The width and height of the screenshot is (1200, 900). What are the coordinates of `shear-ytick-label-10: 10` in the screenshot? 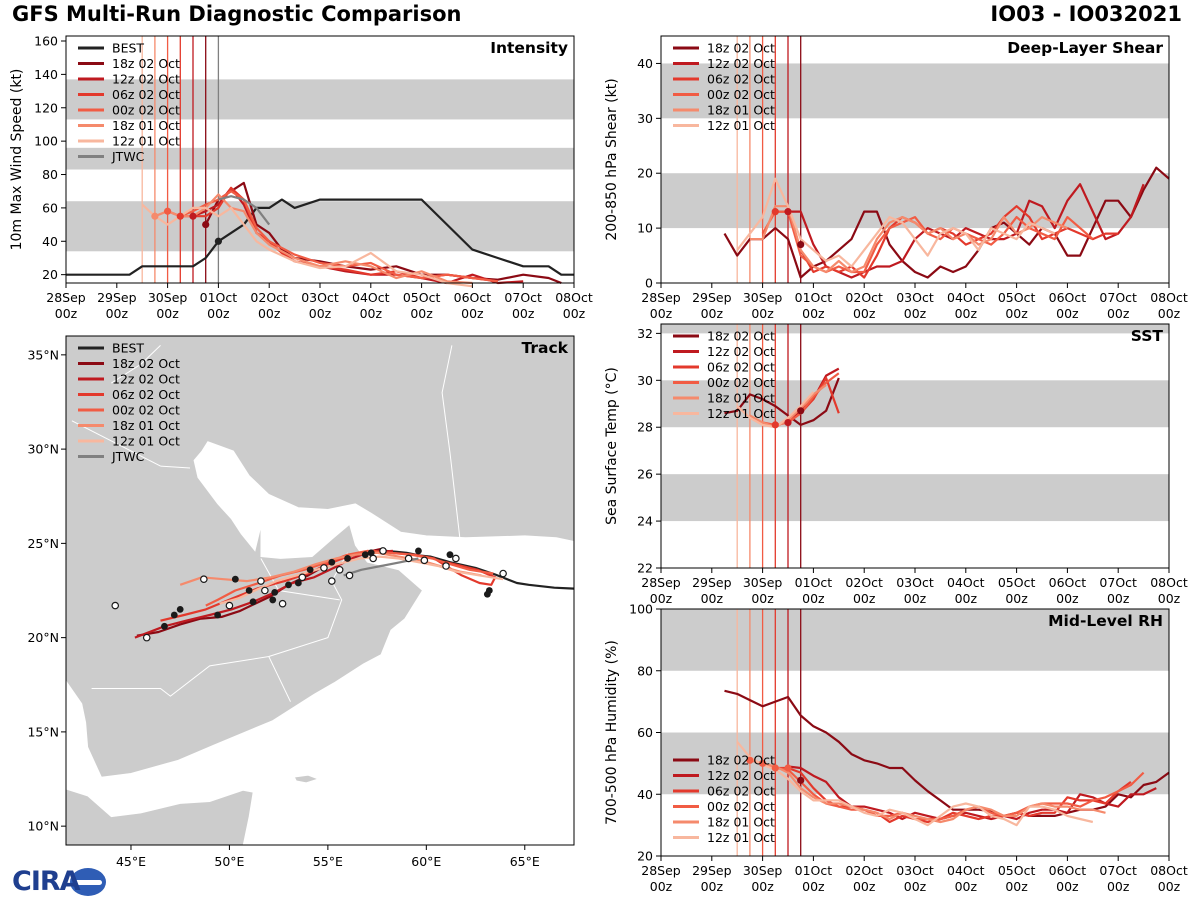 It's located at (645, 228).